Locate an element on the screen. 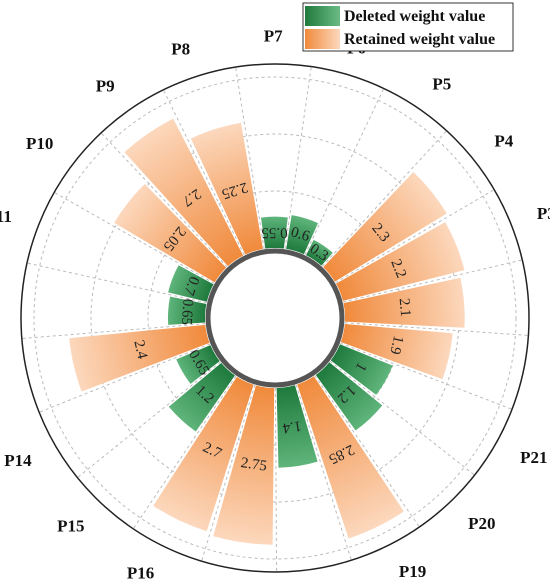 This screenshot has width=550, height=584. bar-p20 is located at coordinates (349, 396).